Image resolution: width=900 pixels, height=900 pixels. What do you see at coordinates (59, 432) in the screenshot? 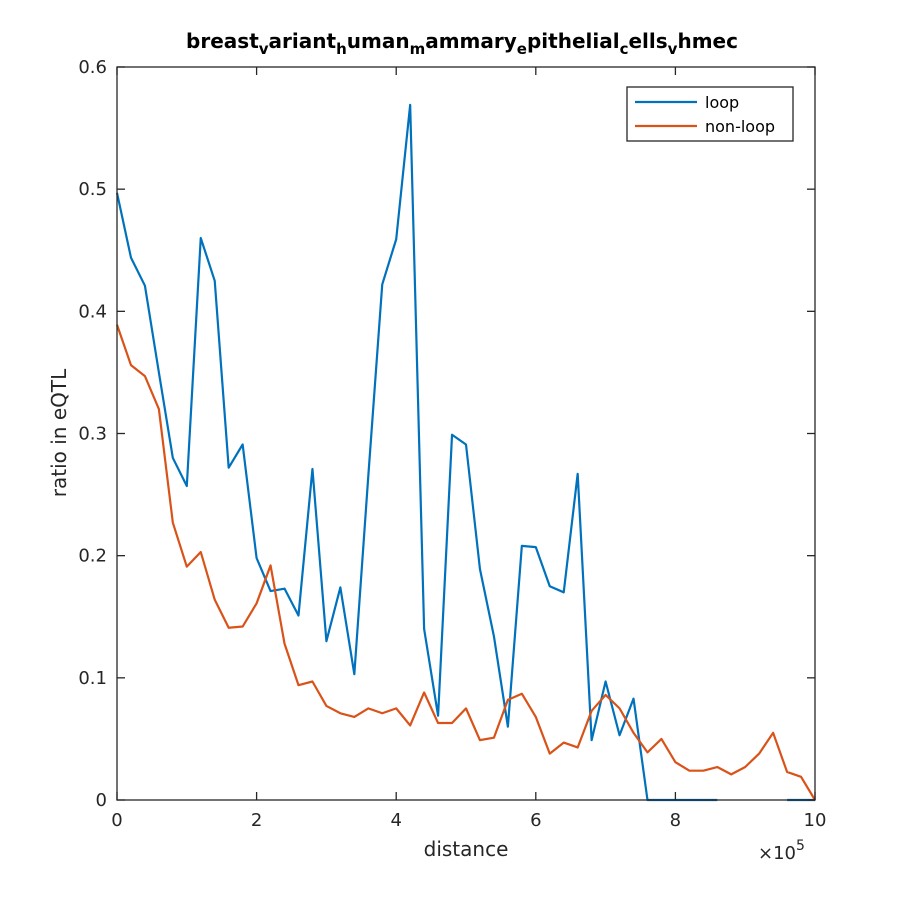
I see `y-axis-label: ratio in eQTL` at bounding box center [59, 432].